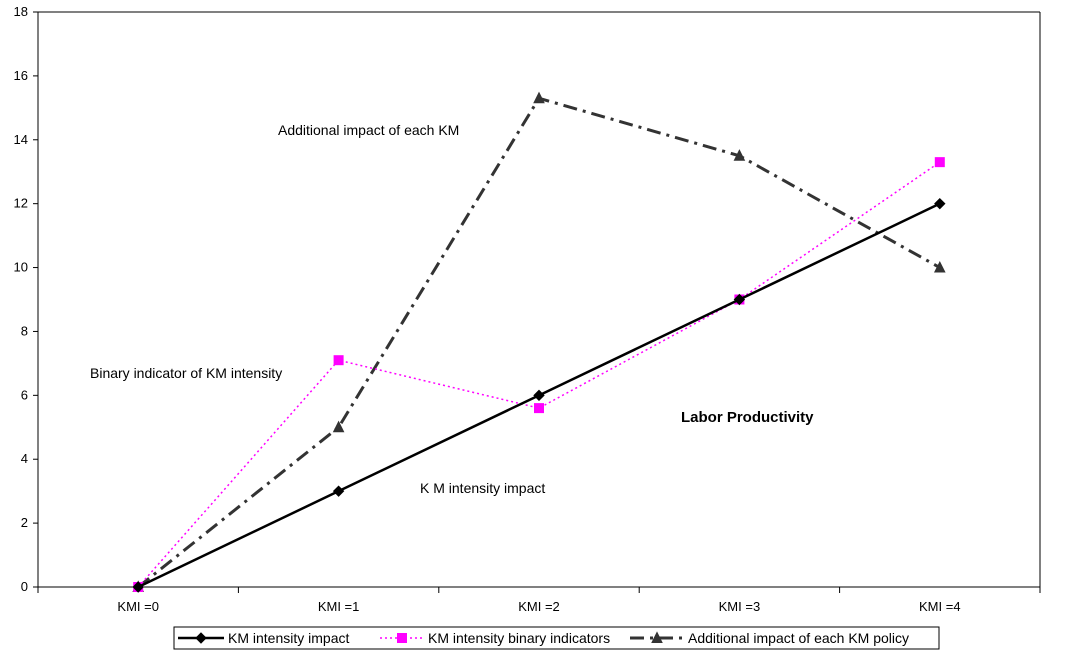 Image resolution: width=1069 pixels, height=653 pixels. What do you see at coordinates (740, 606) in the screenshot?
I see `x-tick-label: KMI =3` at bounding box center [740, 606].